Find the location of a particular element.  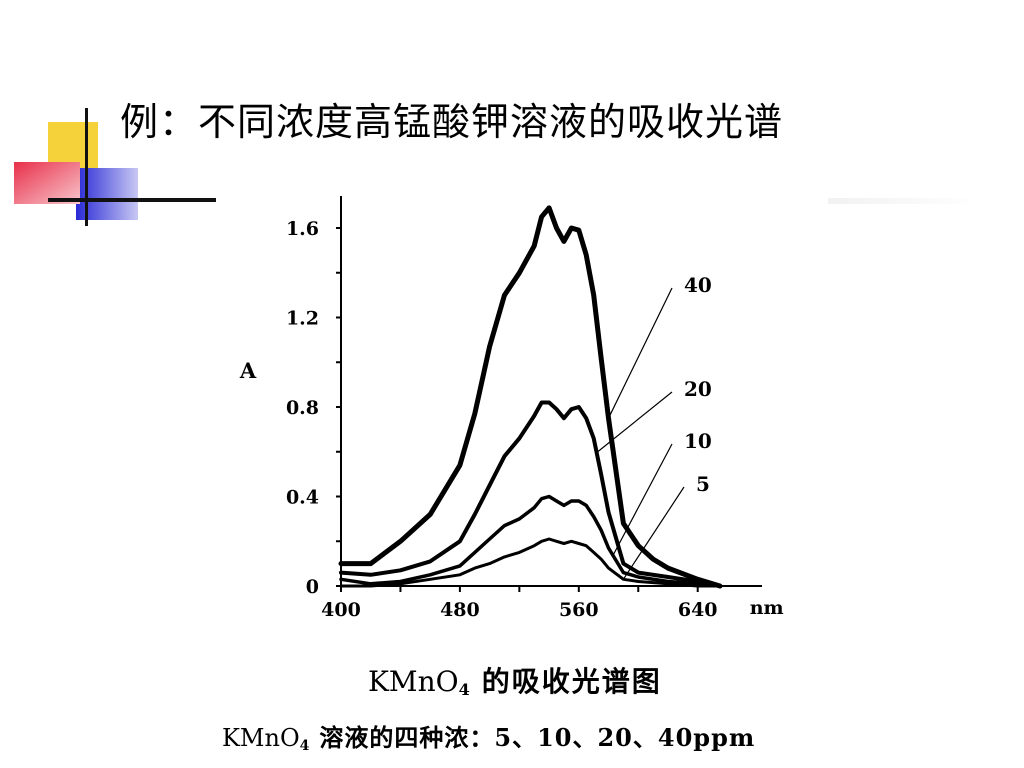

callout-label-20: 20 is located at coordinates (698, 389).